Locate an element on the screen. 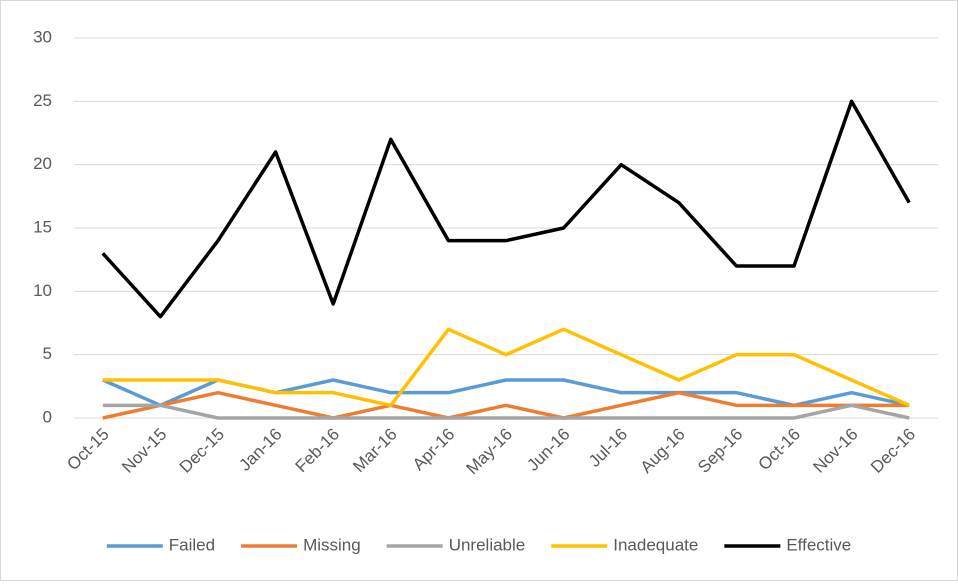 The image size is (958, 586). legend-label: Failed is located at coordinates (192, 544).